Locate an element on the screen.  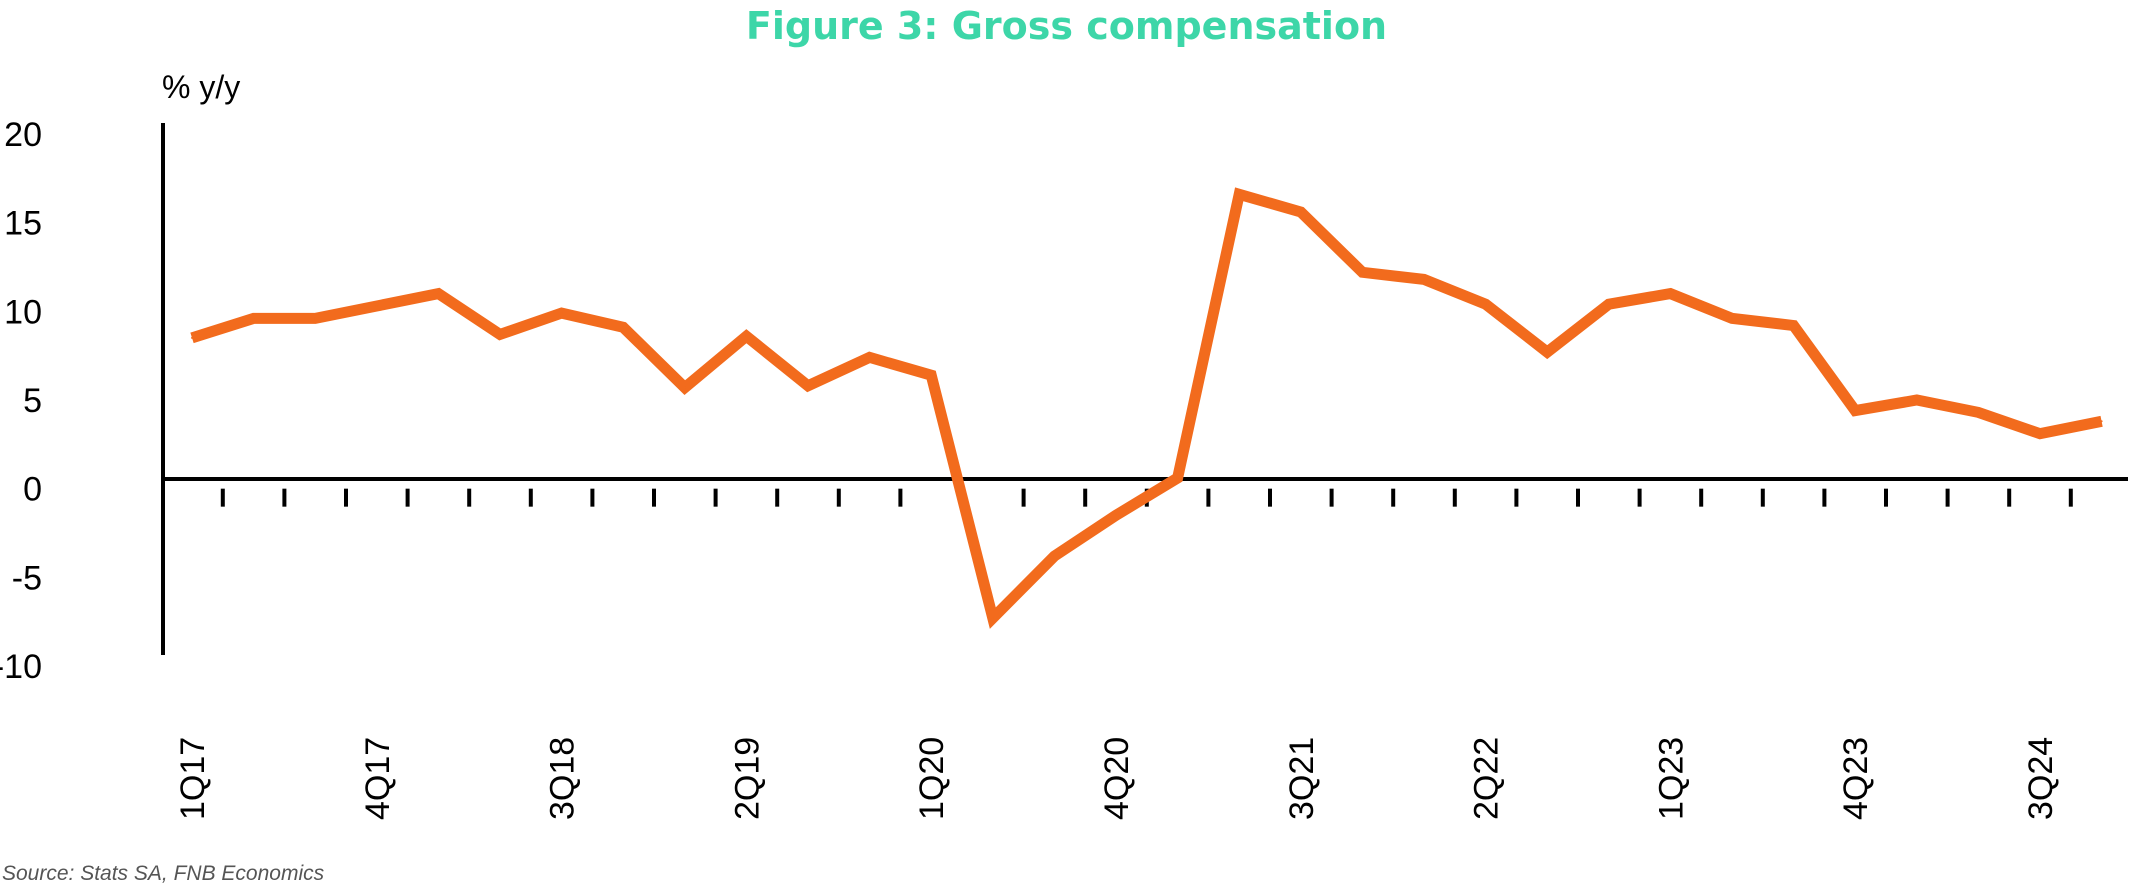
y-tick-label: 5 is located at coordinates (32, 401).